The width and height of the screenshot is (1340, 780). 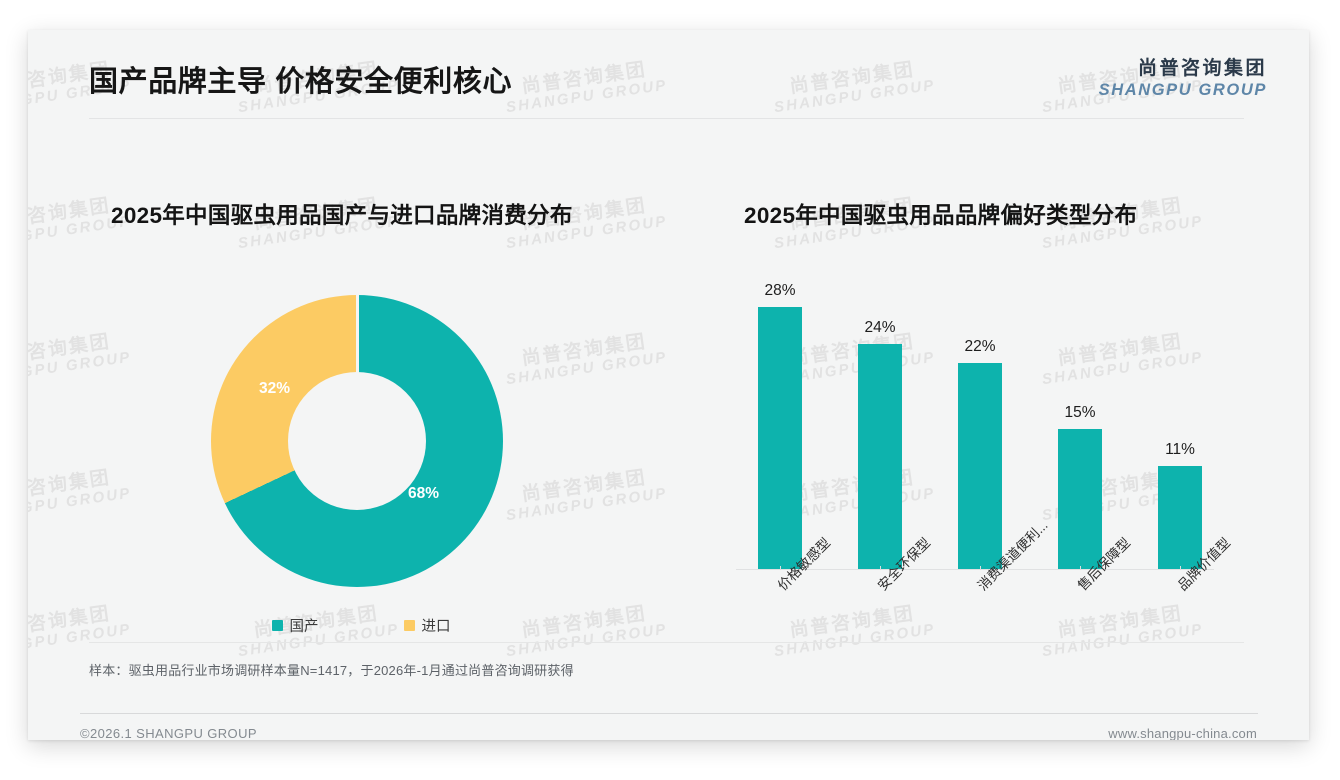 I want to click on brand-logo: 尚普咨询集团 SHANGPU GROUP, so click(x=1183, y=79).